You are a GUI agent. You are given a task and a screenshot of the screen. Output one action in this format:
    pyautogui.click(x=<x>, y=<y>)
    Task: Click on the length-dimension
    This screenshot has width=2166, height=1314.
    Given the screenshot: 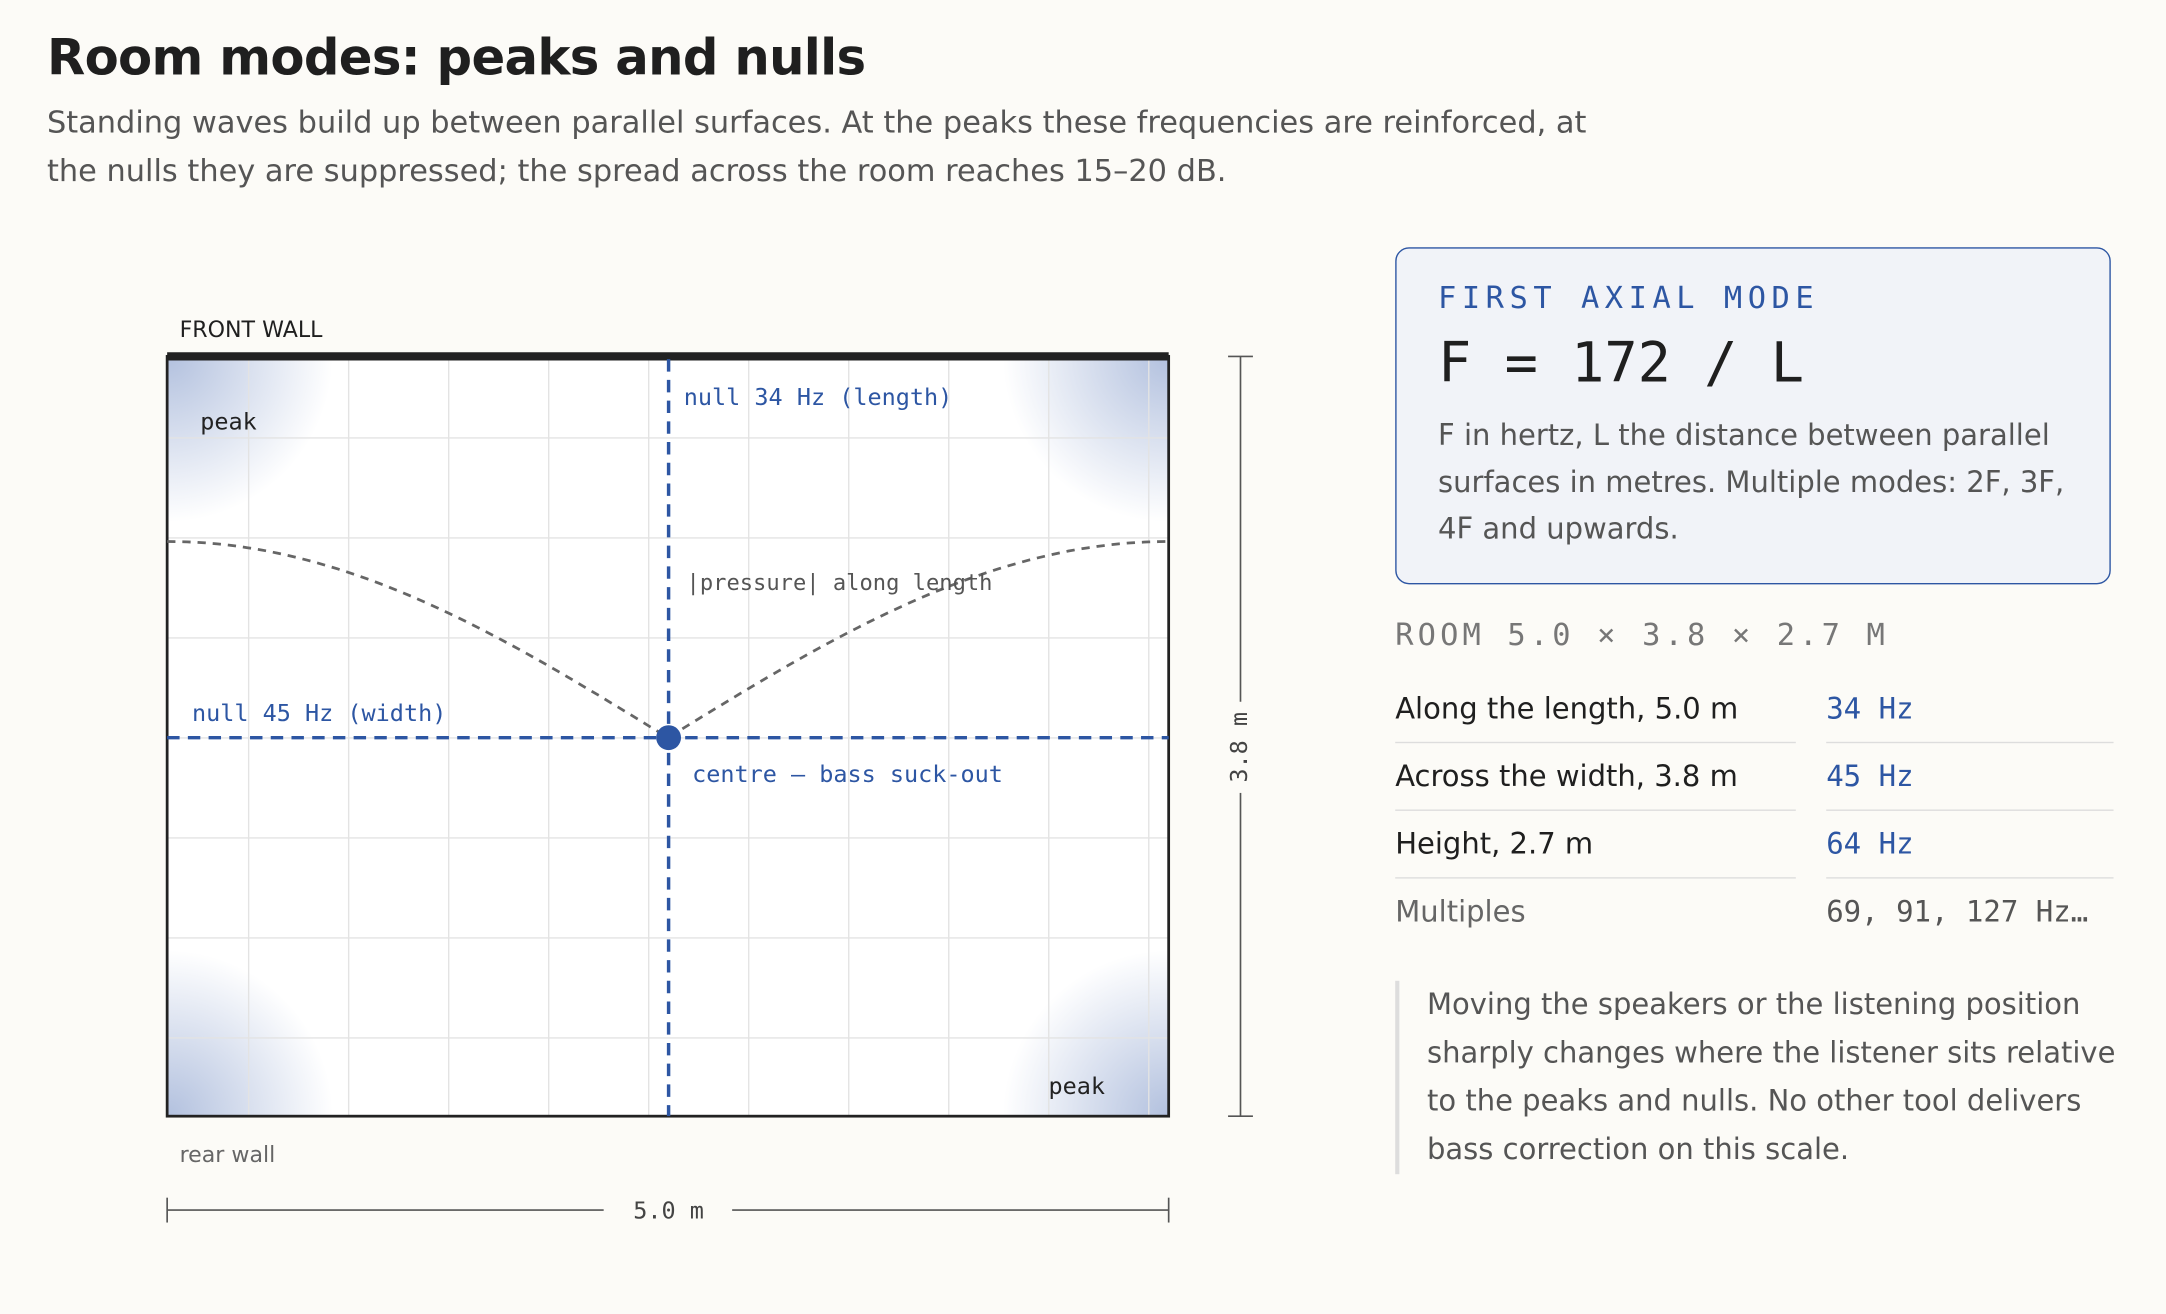 What is the action you would take?
    pyautogui.click(x=668, y=1210)
    